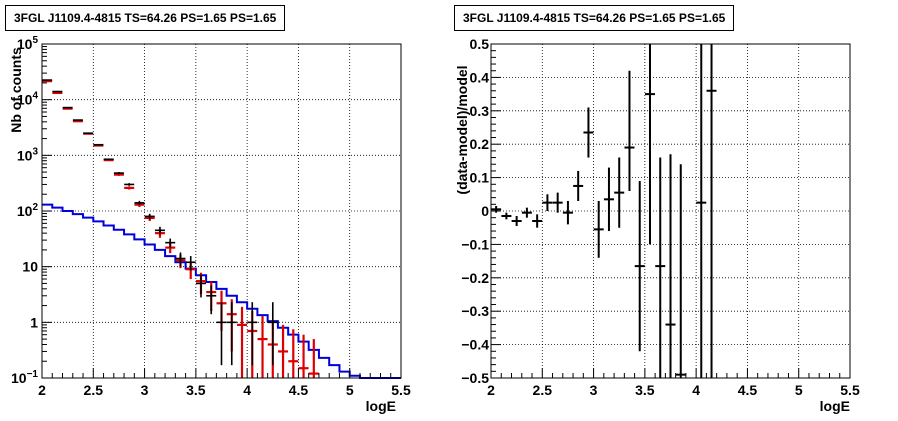  What do you see at coordinates (480, 144) in the screenshot?
I see `right-y-tick-label: 0.2` at bounding box center [480, 144].